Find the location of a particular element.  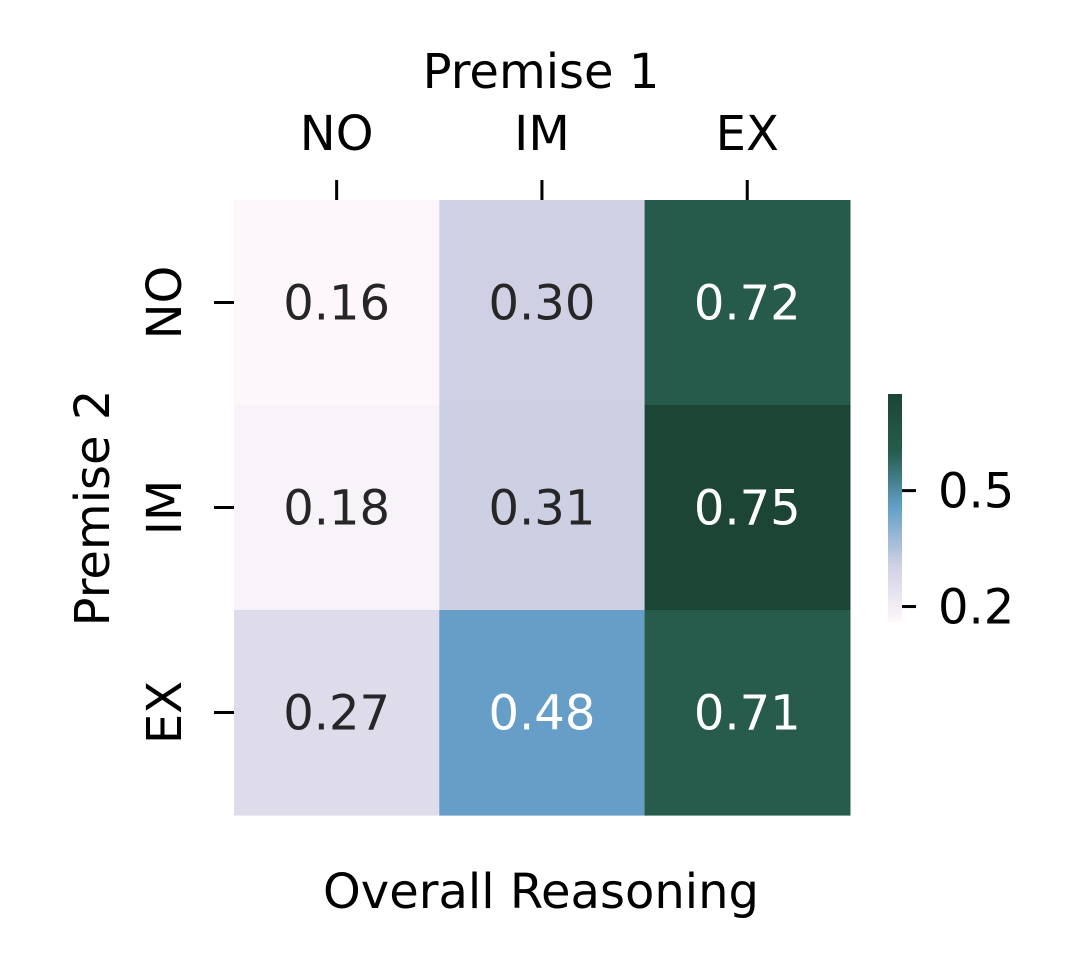

x-tick-label: IM is located at coordinates (542, 134).